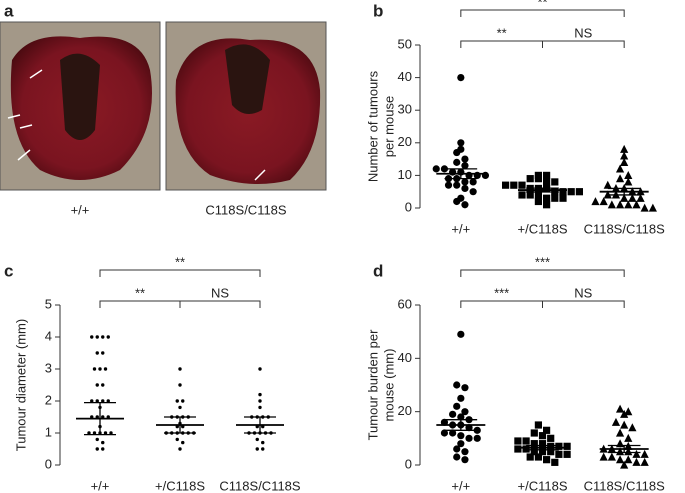 Image resolution: width=685 pixels, height=493 pixels. I want to click on significance-label: **, so click(502, 32).